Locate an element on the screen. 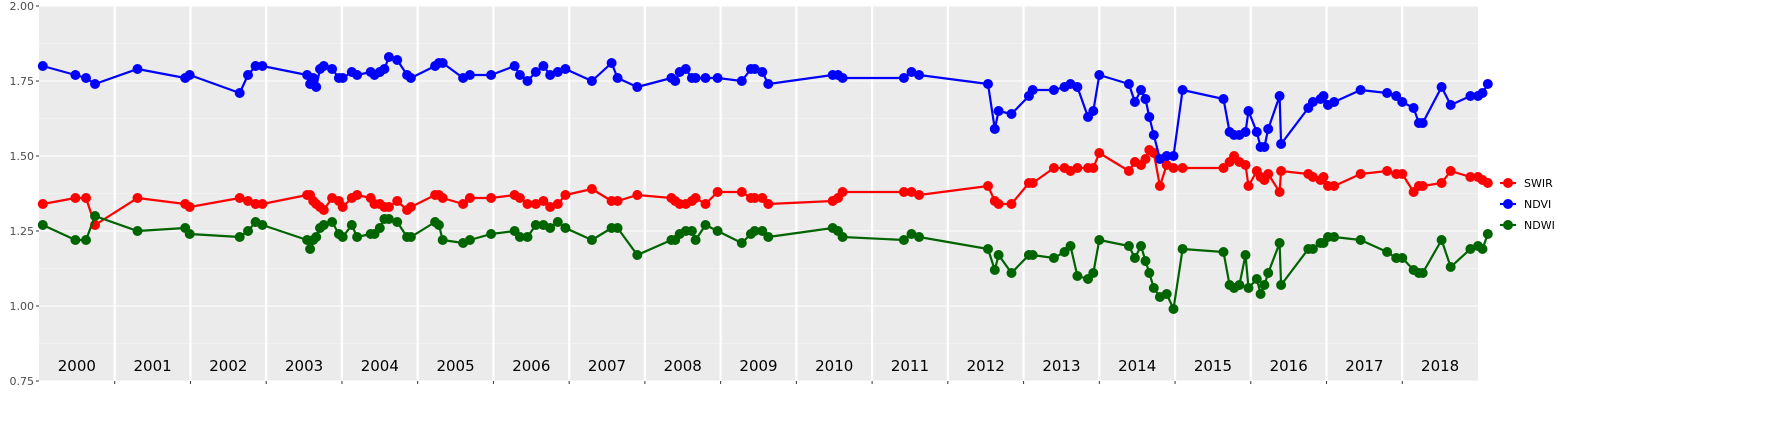 This screenshot has width=1773, height=442. legend-marker is located at coordinates (1508, 183).